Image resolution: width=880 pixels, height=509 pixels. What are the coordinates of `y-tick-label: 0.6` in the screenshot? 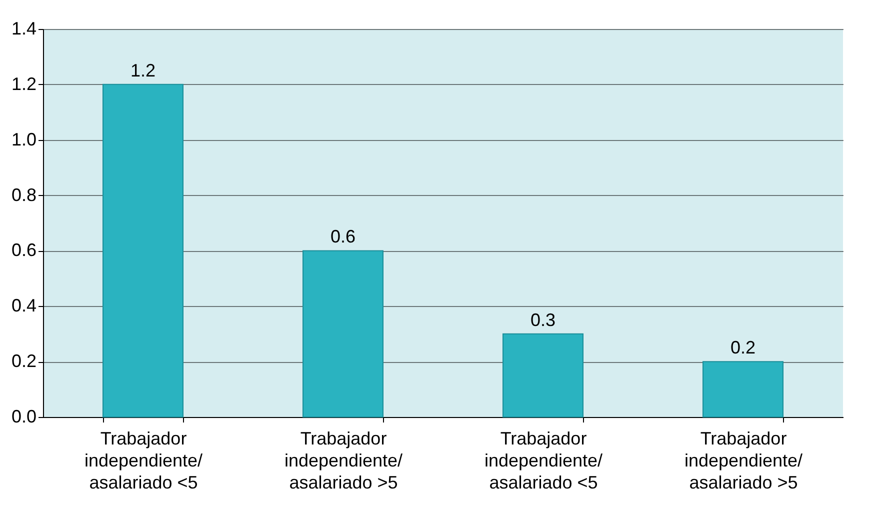 It's located at (23, 250).